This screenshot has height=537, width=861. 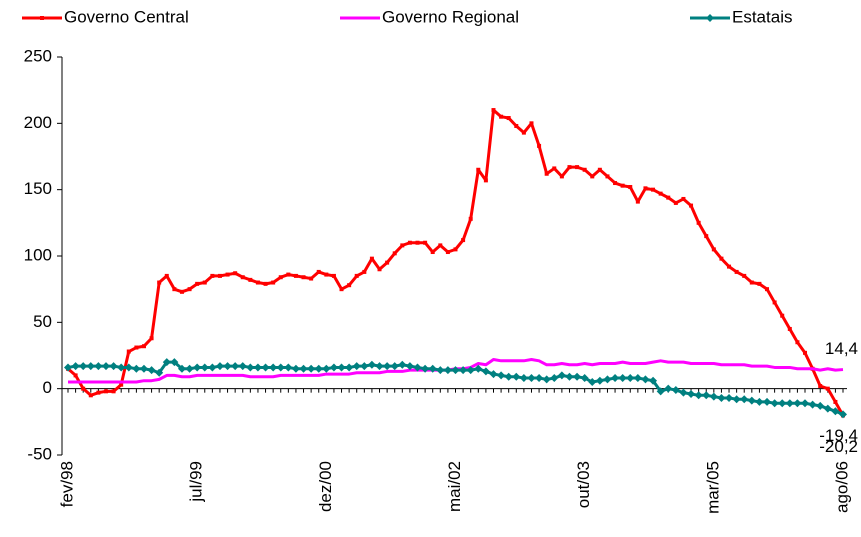 What do you see at coordinates (450, 16) in the screenshot?
I see `legend-label: Governo Regional` at bounding box center [450, 16].